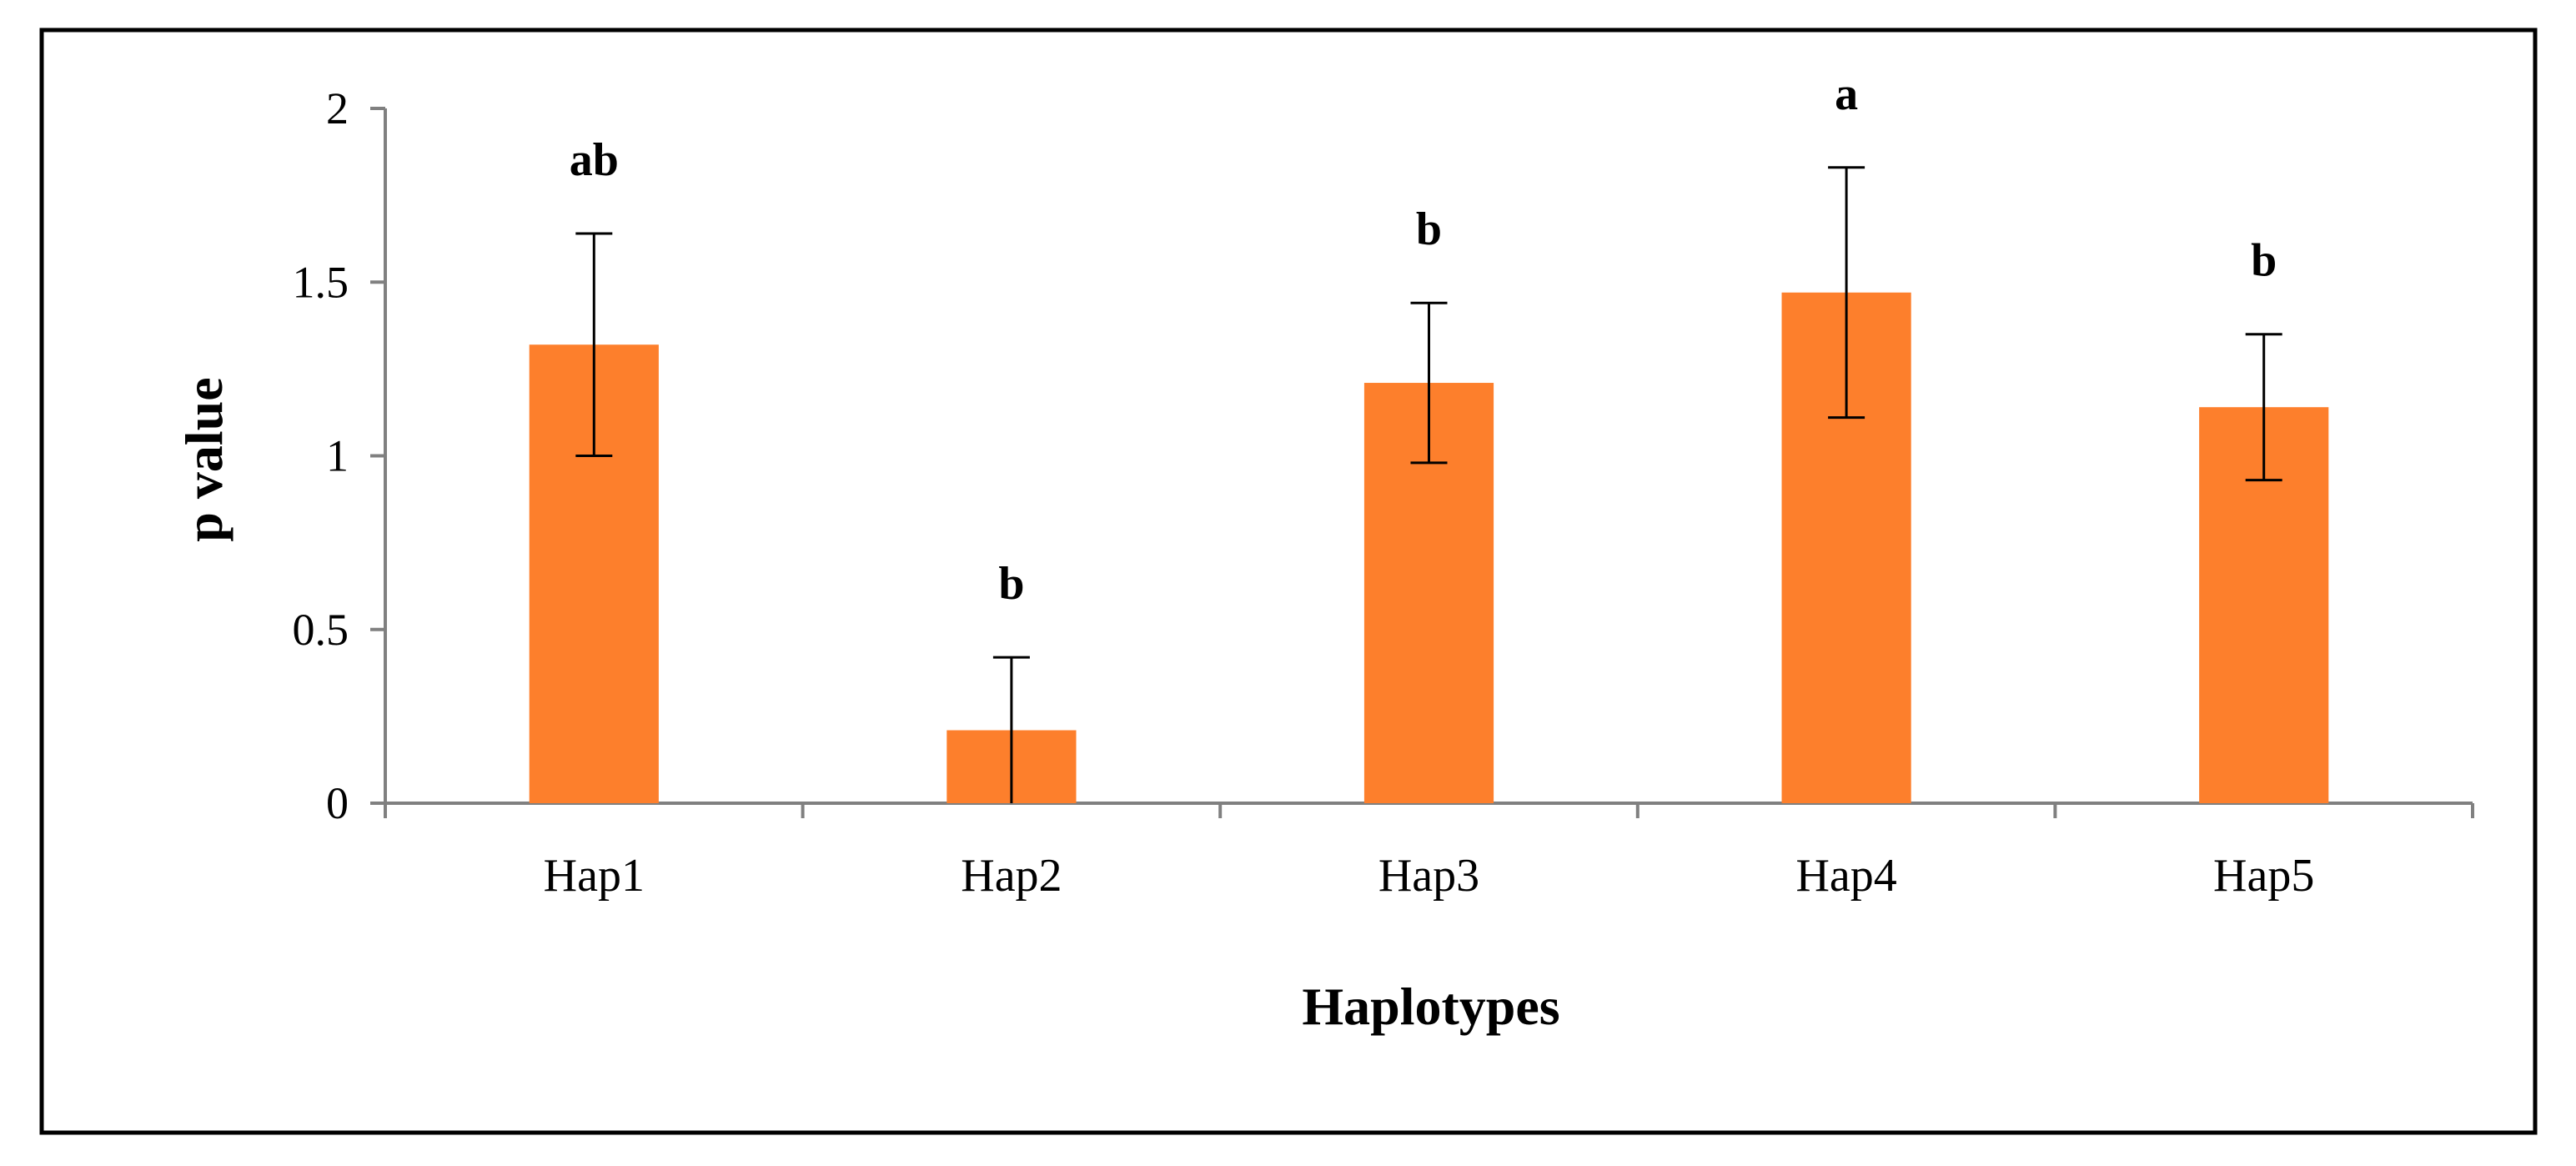  What do you see at coordinates (337, 803) in the screenshot?
I see `y-tick-label: 0` at bounding box center [337, 803].